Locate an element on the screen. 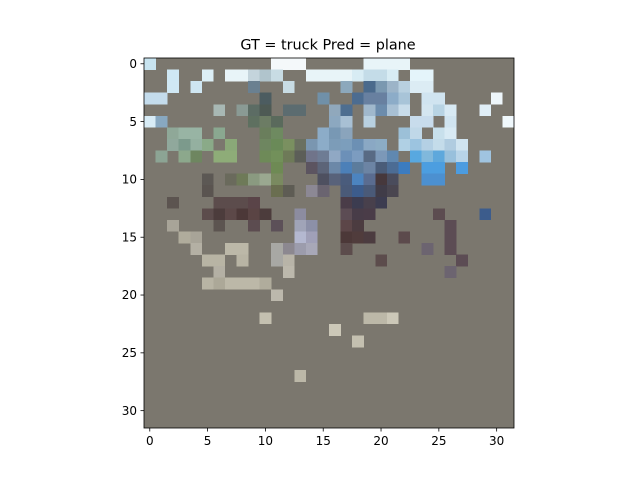  x-tick-label: 25 is located at coordinates (438, 441).